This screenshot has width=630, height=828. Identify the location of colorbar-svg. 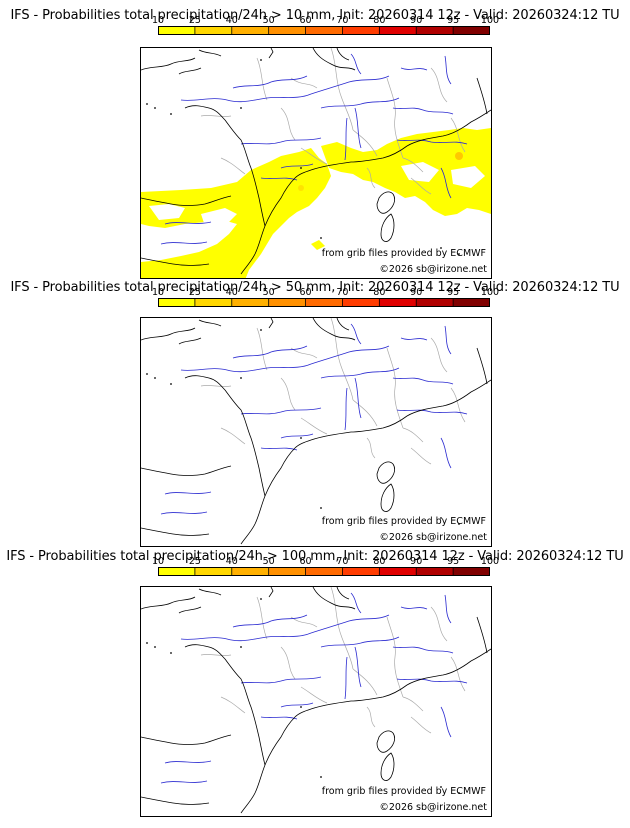
(324, 30).